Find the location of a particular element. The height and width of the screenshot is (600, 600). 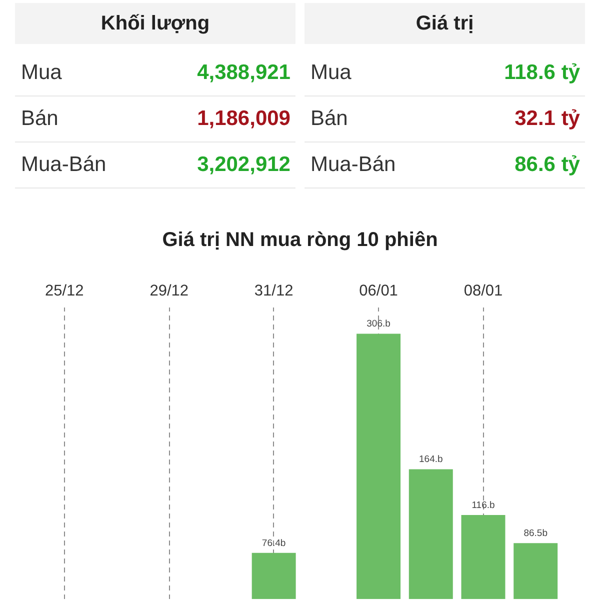

text: Giá trị is located at coordinates (445, 23).